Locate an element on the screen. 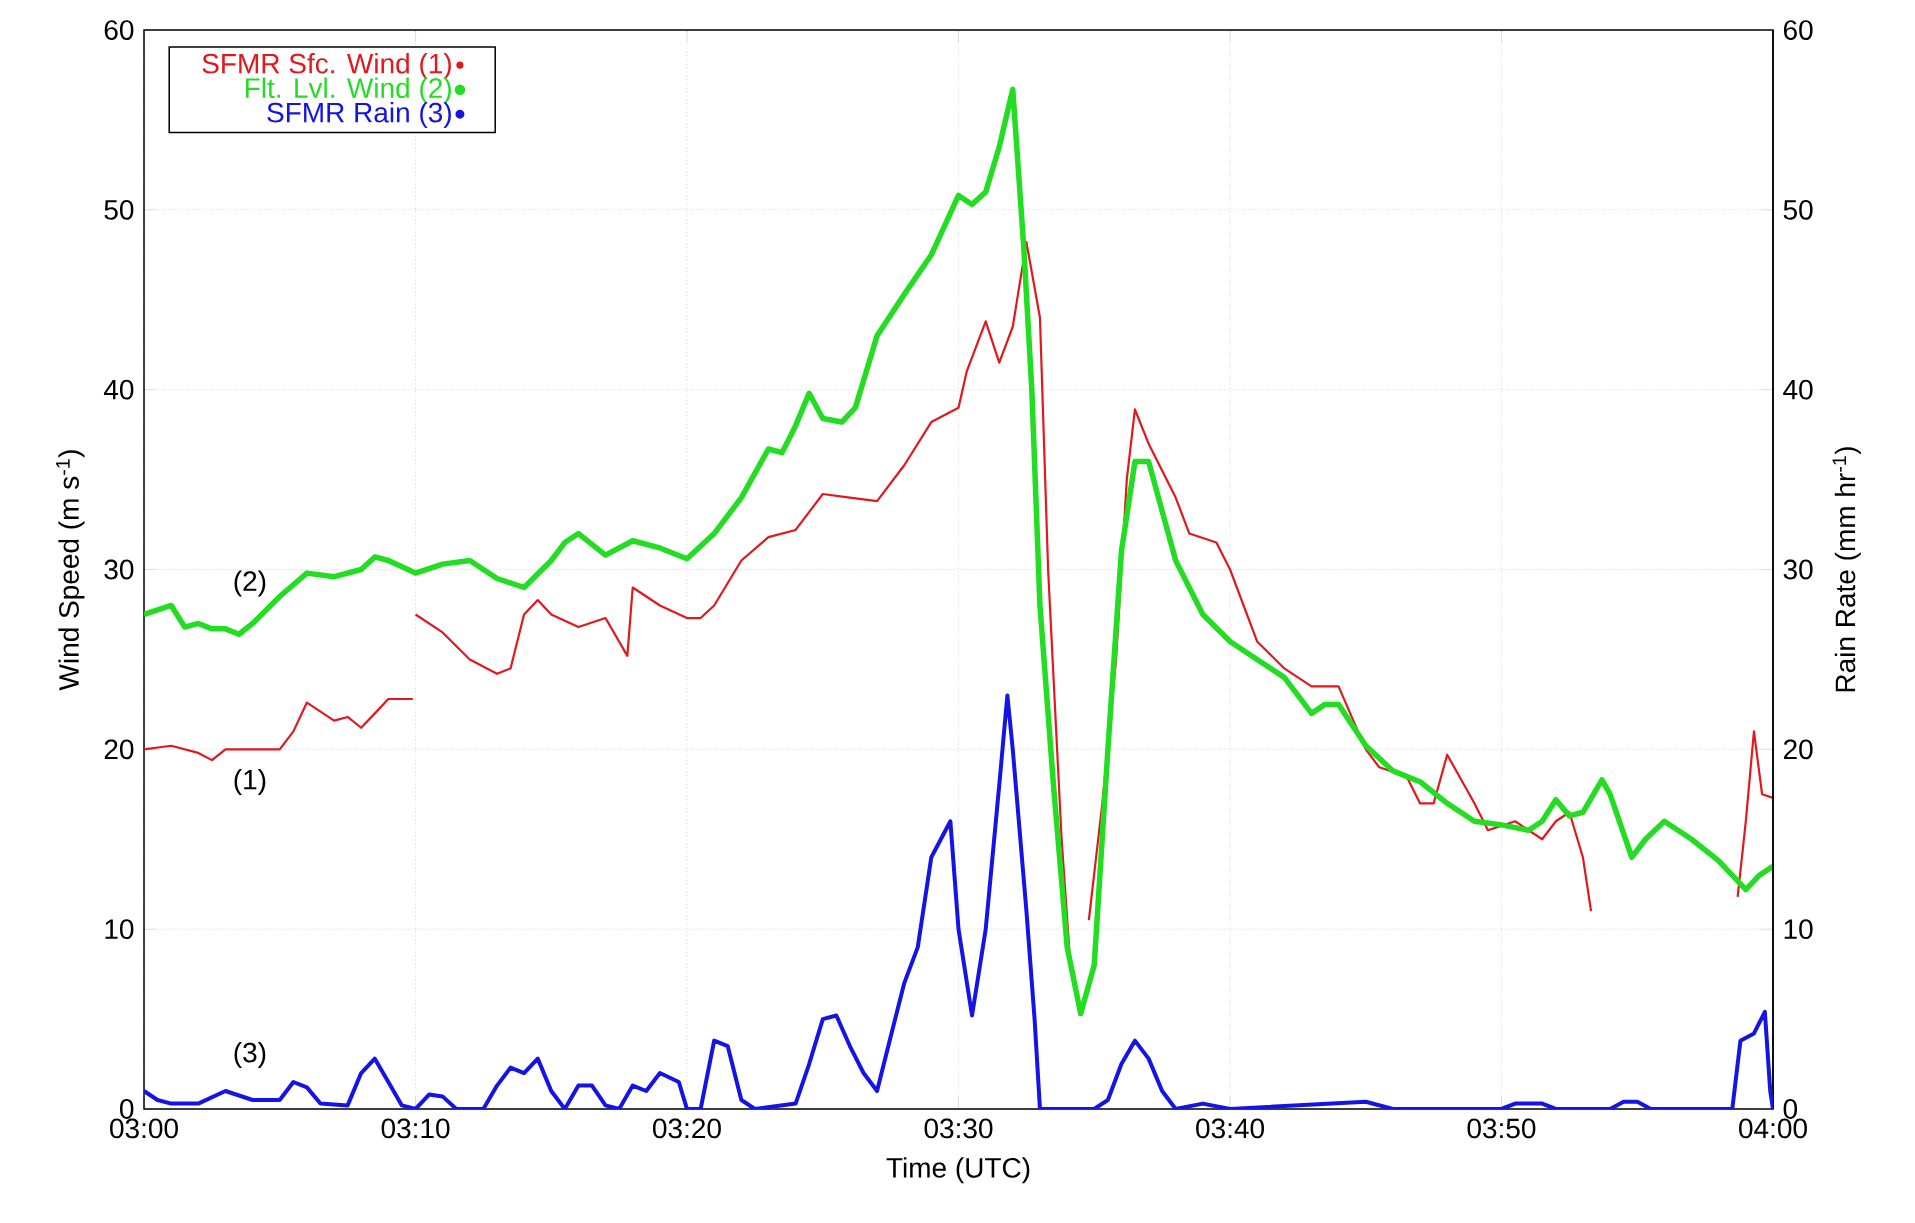  y2-tick-label: 20 is located at coordinates (1798, 749).